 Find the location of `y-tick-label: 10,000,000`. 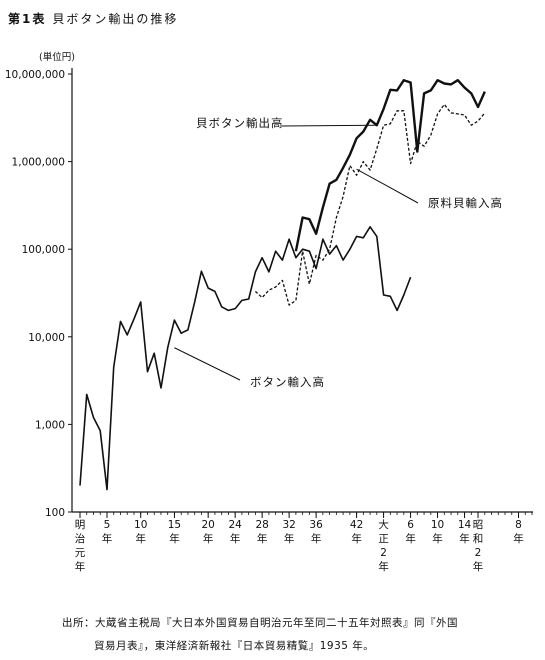

y-tick-label: 10,000,000 is located at coordinates (35, 75).